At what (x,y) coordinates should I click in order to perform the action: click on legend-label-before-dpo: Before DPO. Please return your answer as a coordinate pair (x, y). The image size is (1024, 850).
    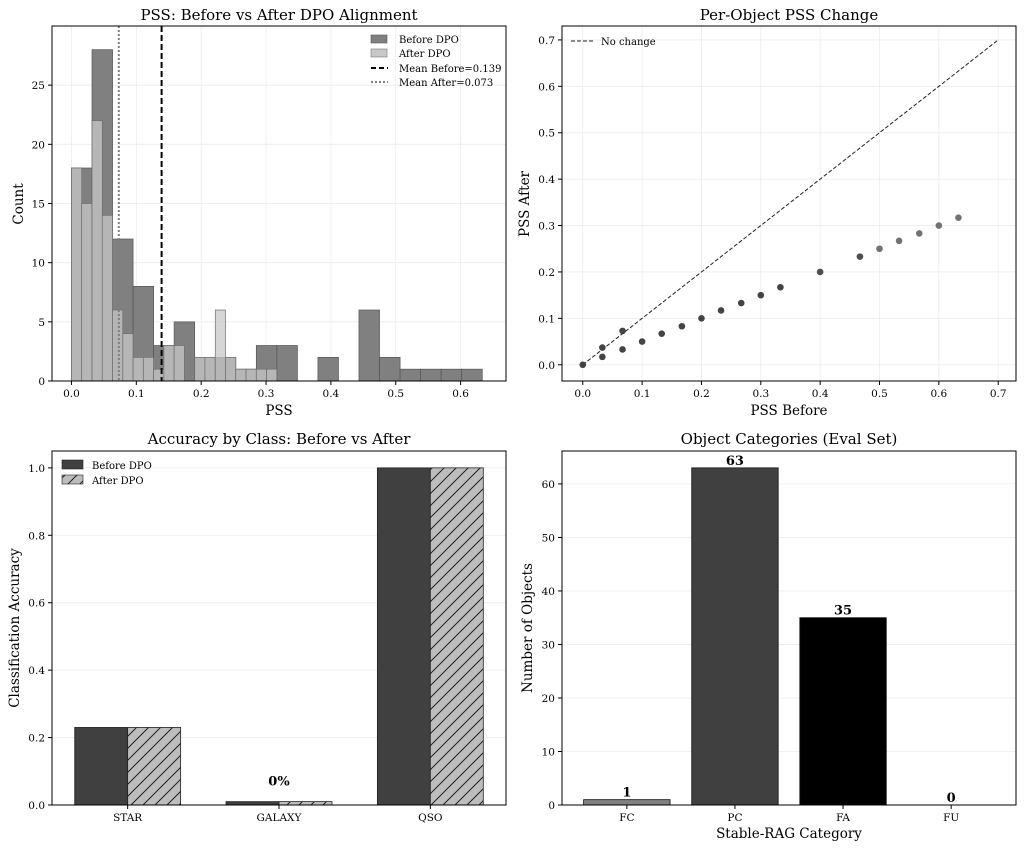
    Looking at the image, I should click on (122, 466).